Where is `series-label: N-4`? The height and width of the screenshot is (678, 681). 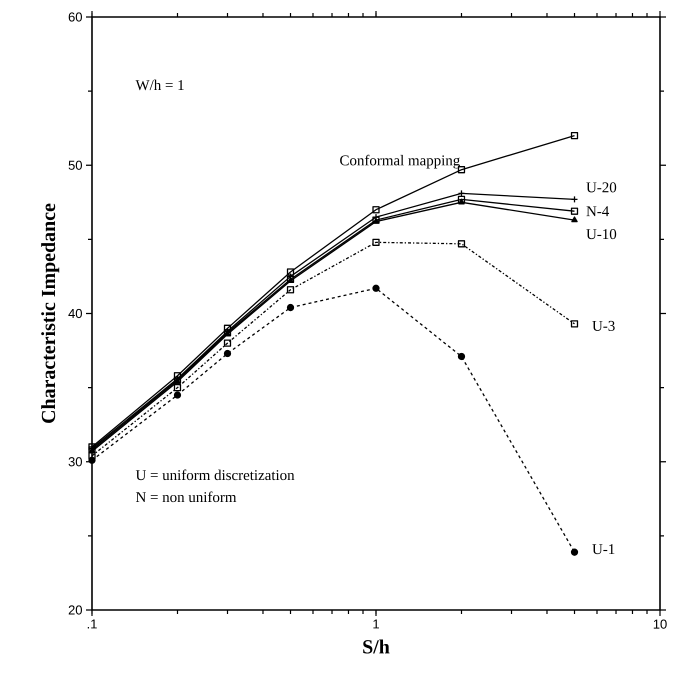 series-label: N-4 is located at coordinates (598, 211).